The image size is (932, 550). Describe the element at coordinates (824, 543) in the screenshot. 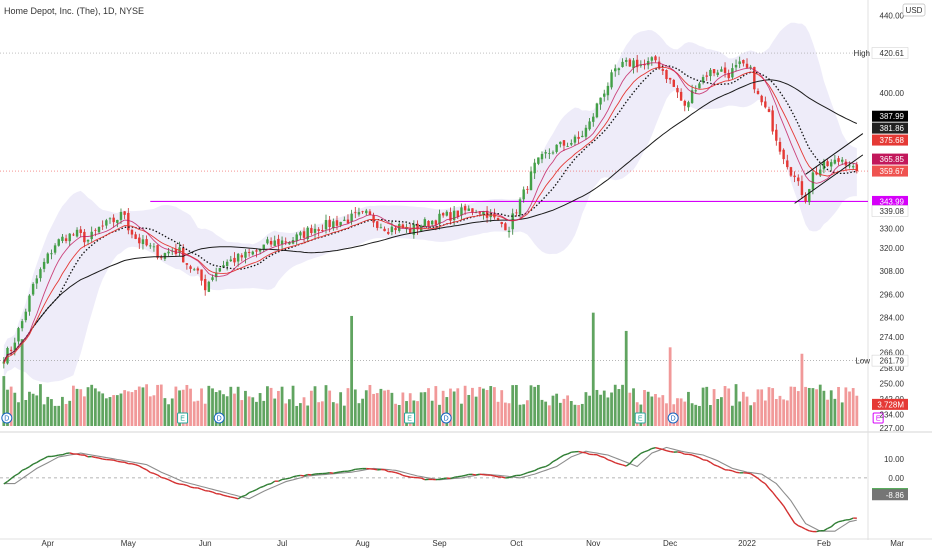

I see `time-tick-label: Feb` at that location.